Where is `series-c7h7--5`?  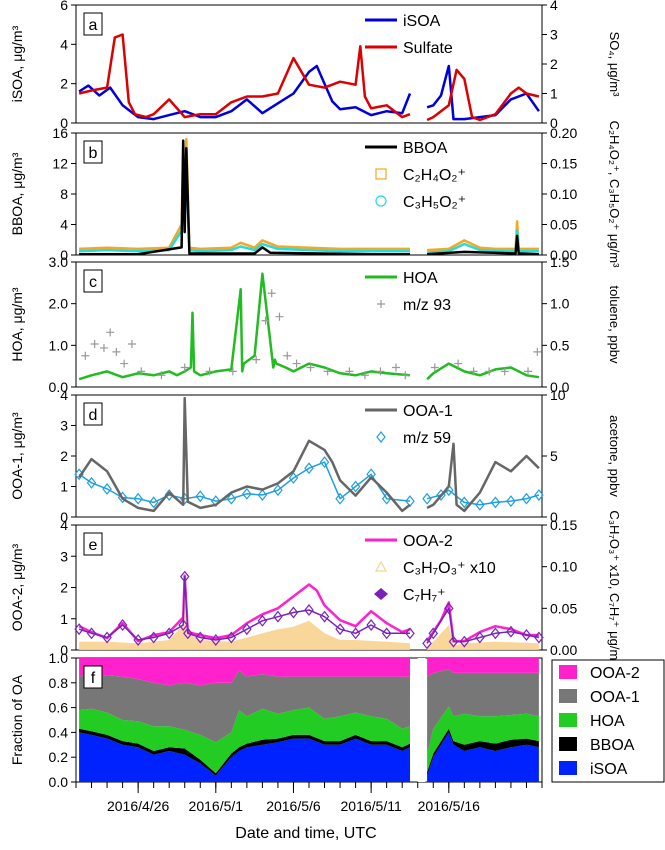
series-c7h7--5 is located at coordinates (483, 625).